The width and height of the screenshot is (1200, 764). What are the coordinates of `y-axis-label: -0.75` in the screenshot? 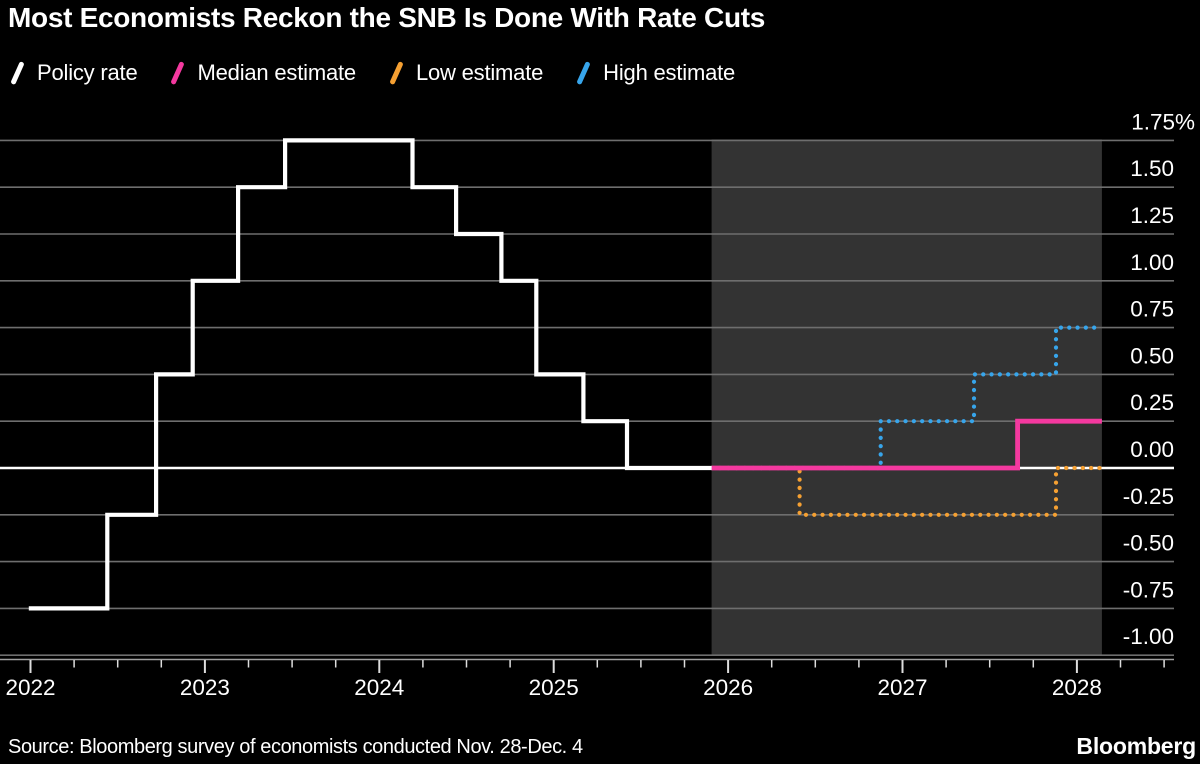 It's located at (1148, 589).